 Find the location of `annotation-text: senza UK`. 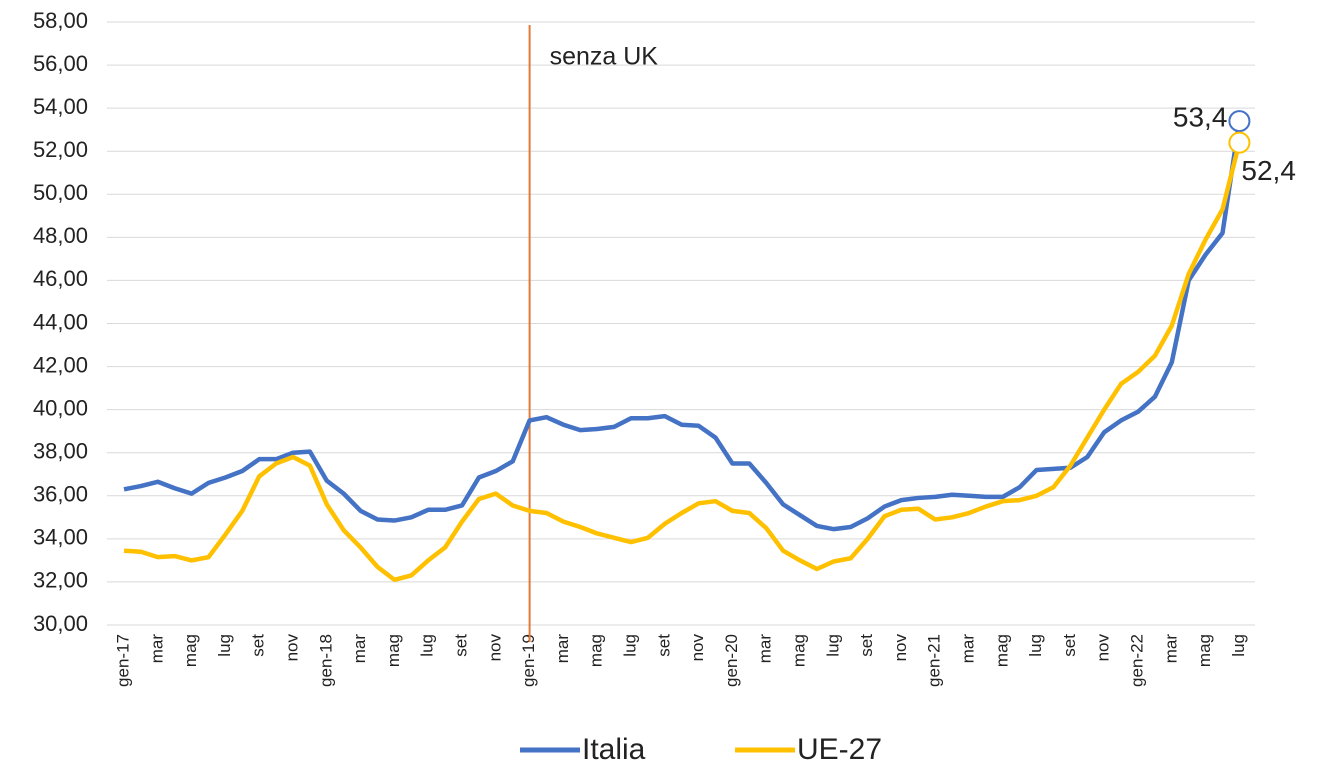

annotation-text: senza UK is located at coordinates (604, 57).